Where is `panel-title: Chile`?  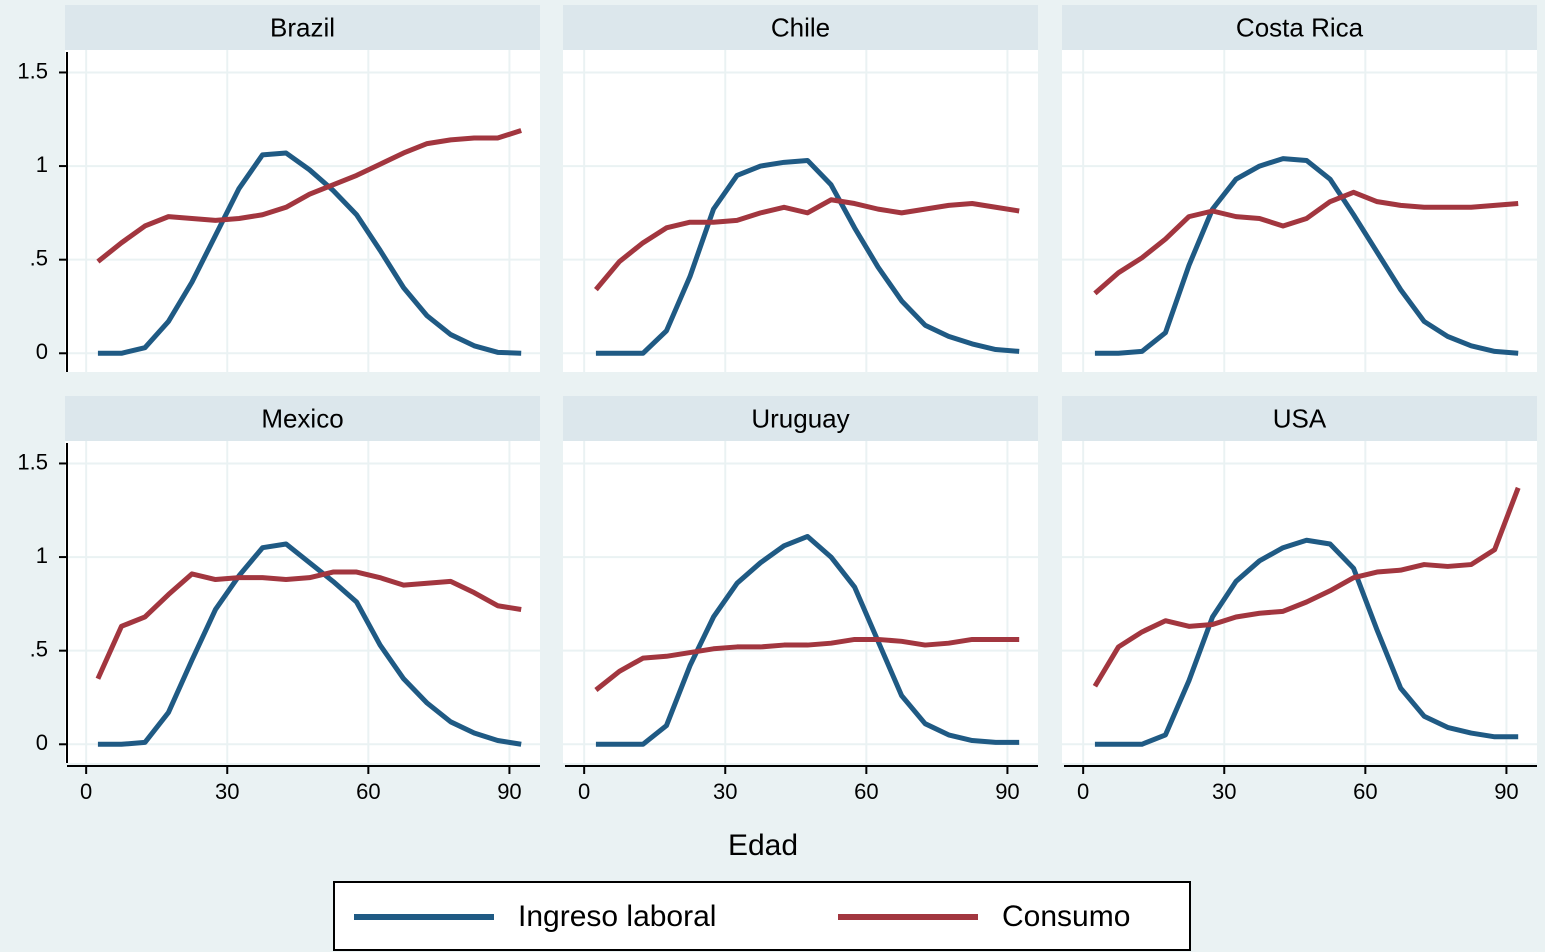
panel-title: Chile is located at coordinates (800, 27).